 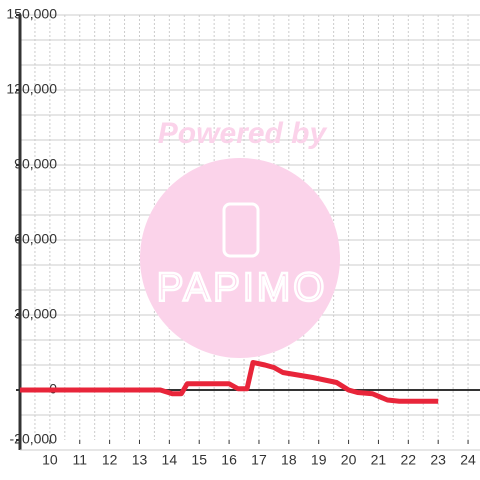 What do you see at coordinates (349, 460) in the screenshot?
I see `x-tick-label: 20` at bounding box center [349, 460].